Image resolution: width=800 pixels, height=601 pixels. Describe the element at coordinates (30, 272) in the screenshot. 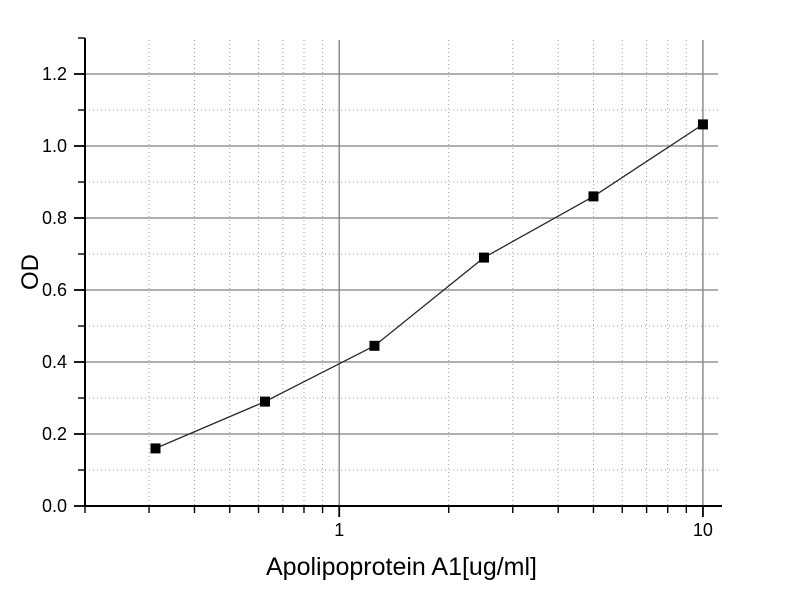

I see `y-axis-title: OD` at that location.